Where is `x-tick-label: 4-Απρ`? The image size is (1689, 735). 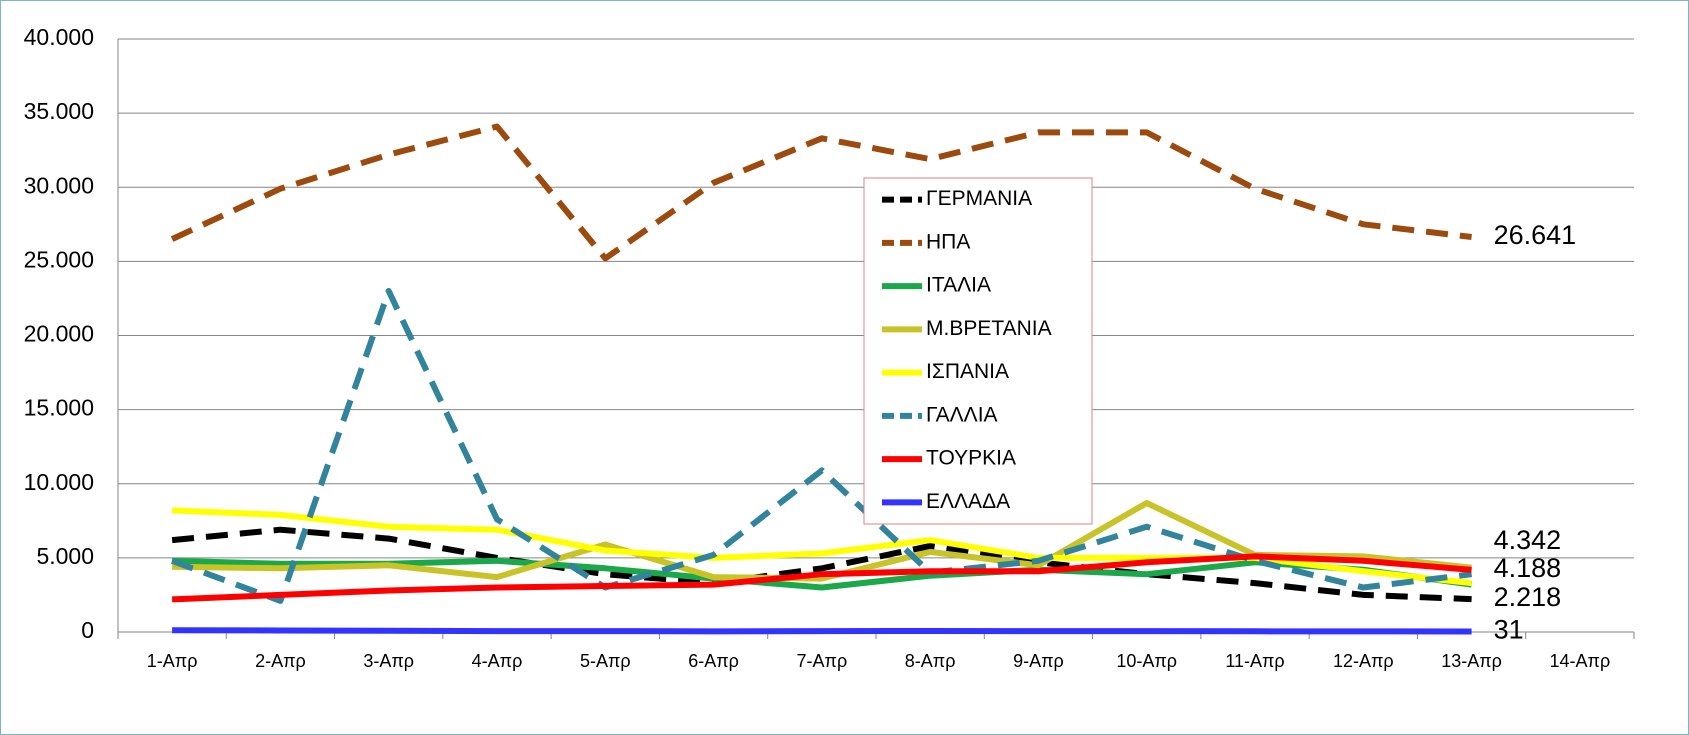
x-tick-label: 4-Απρ is located at coordinates (497, 661).